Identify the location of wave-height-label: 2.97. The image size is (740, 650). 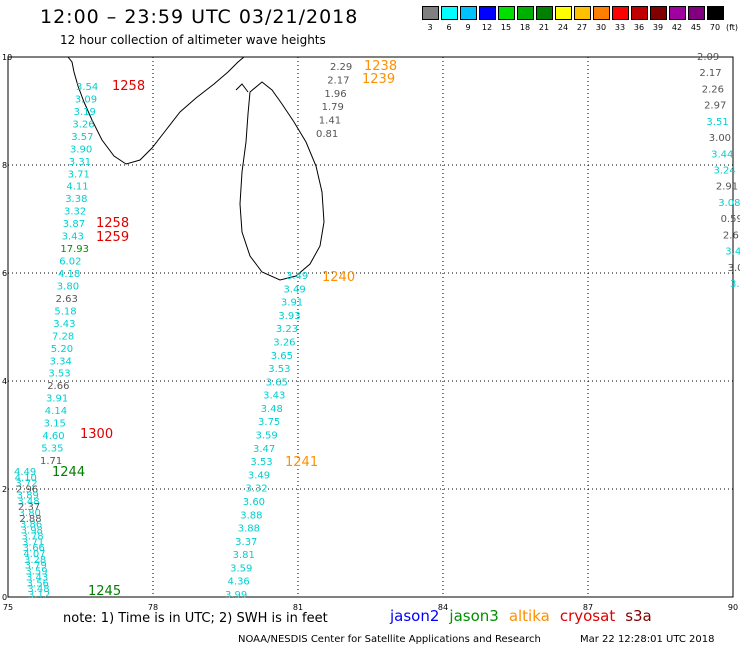
(715, 106).